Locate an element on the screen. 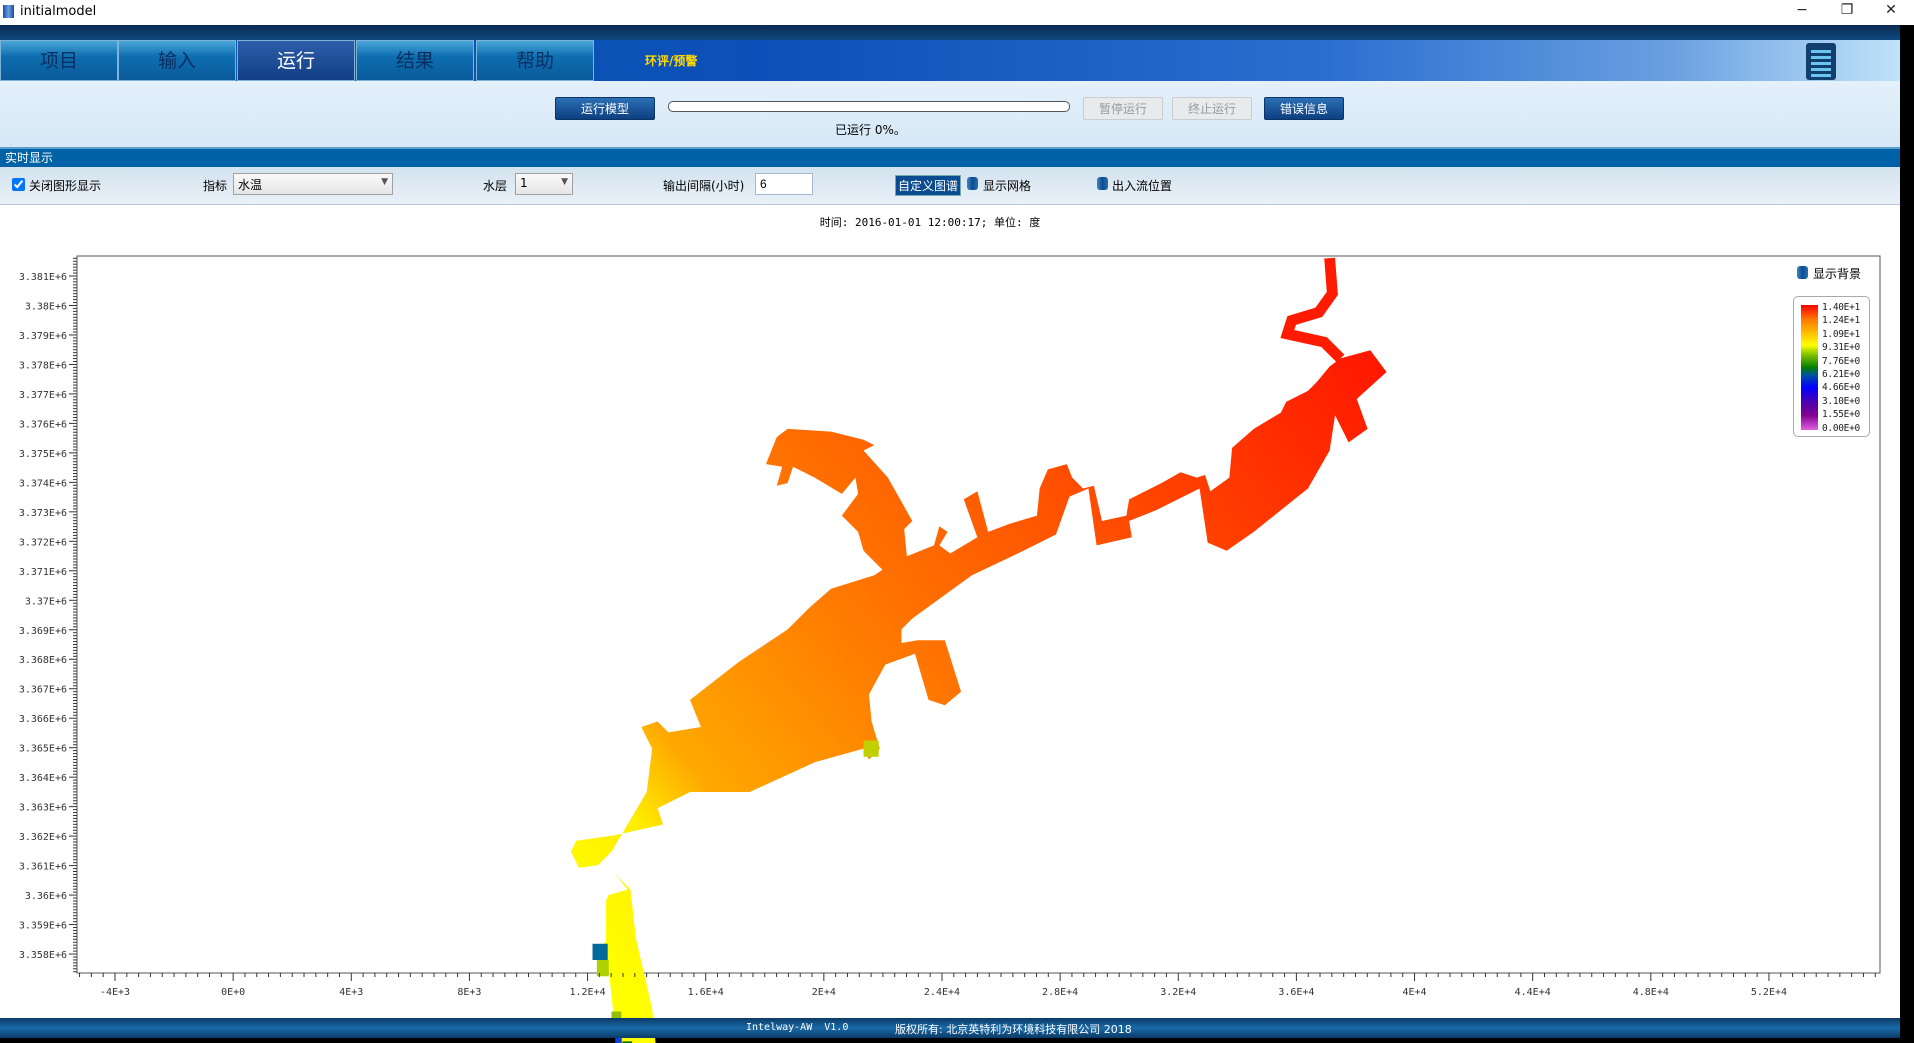  y-tick-label: 3.362E+6 is located at coordinates (43, 837).